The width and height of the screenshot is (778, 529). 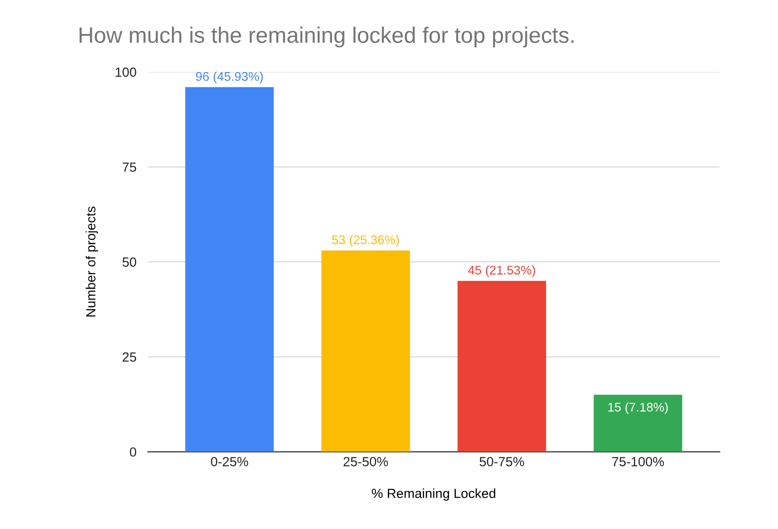 What do you see at coordinates (129, 357) in the screenshot?
I see `y-tick-label: 25` at bounding box center [129, 357].